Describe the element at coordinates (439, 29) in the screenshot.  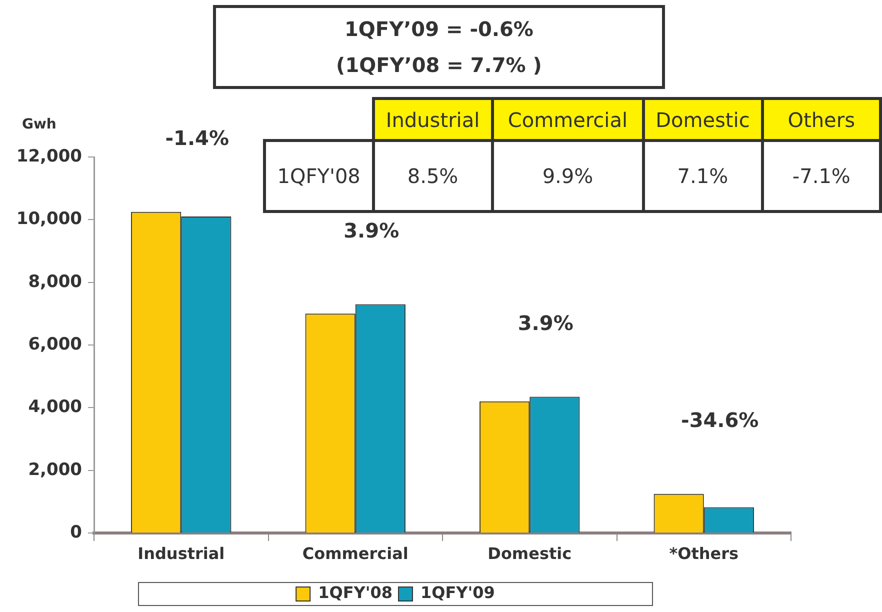
I see `chart-title: 1QFY’09 = -0.6%` at that location.